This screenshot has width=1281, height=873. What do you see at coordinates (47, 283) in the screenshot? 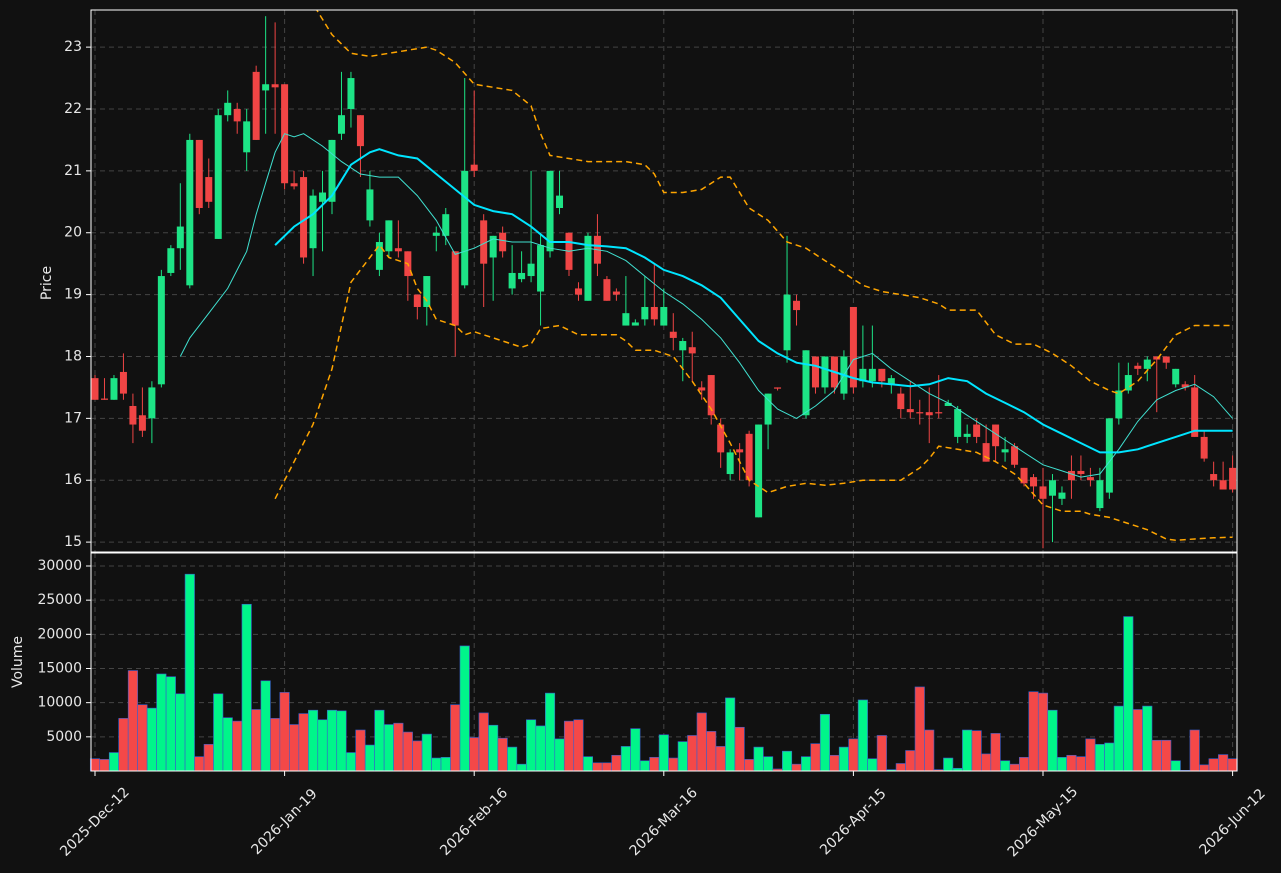
I see `y-axis-label: Price` at bounding box center [47, 283].